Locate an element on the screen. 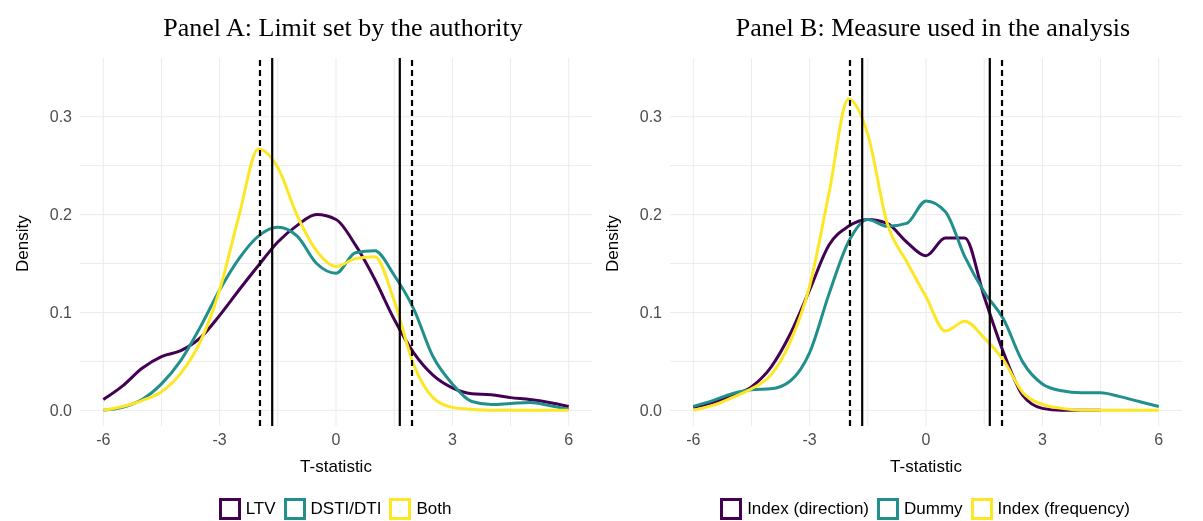 This screenshot has width=1203, height=521. legend-label: Both is located at coordinates (434, 509).